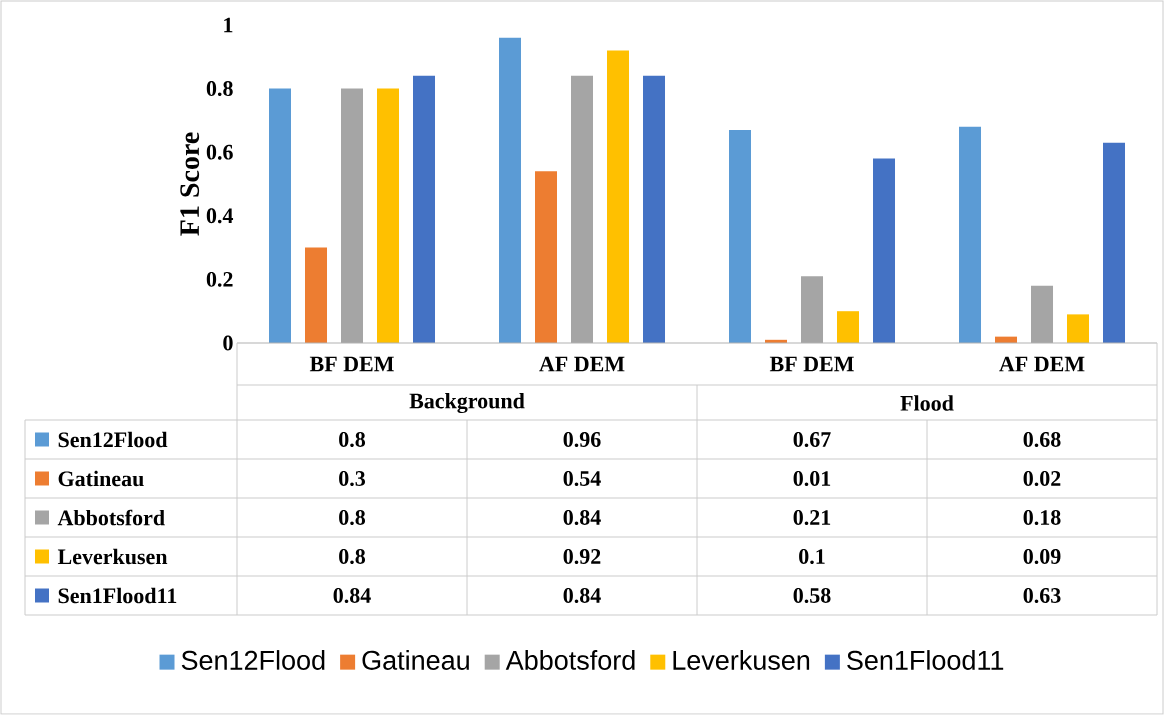 This screenshot has width=1164, height=715. I want to click on data-label: 0.18, so click(1042, 517).